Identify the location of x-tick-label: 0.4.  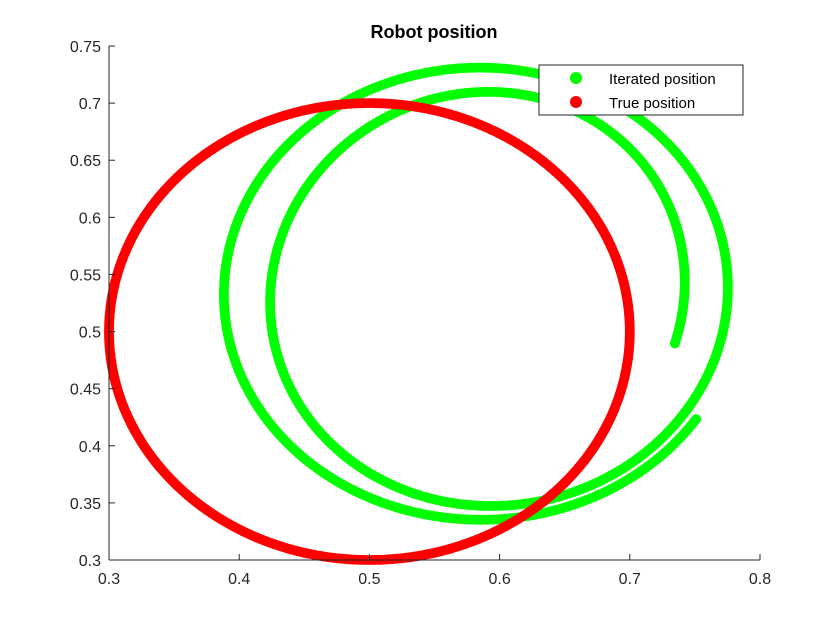
(239, 579).